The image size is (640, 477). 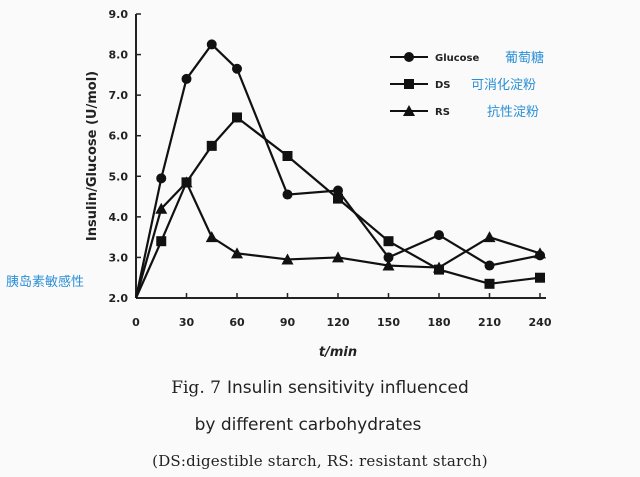 What do you see at coordinates (119, 95) in the screenshot?
I see `y-tick-label: 7.0` at bounding box center [119, 95].